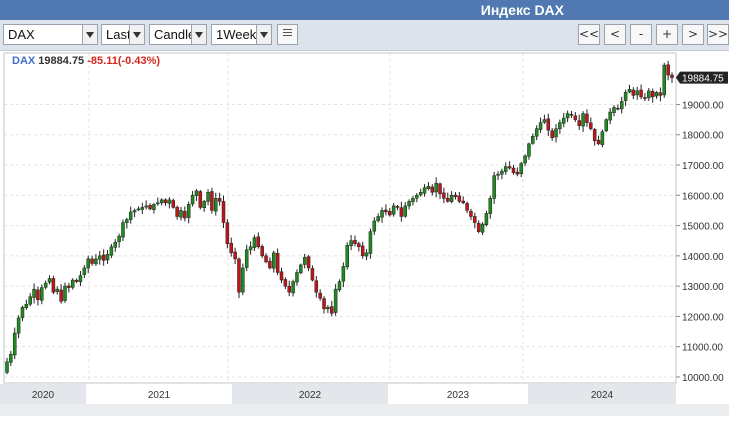 Image resolution: width=729 pixels, height=421 pixels. What do you see at coordinates (703, 227) in the screenshot?
I see `y-tick-label: 15000.00` at bounding box center [703, 227].